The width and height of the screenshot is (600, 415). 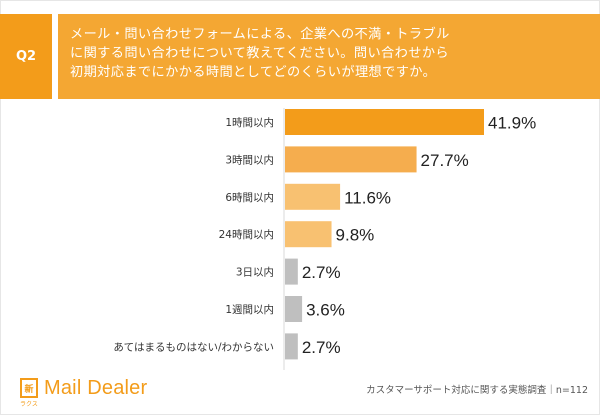 What do you see at coordinates (193, 347) in the screenshot?
I see `category-label: あてはまるものはない/わからない` at bounding box center [193, 347].